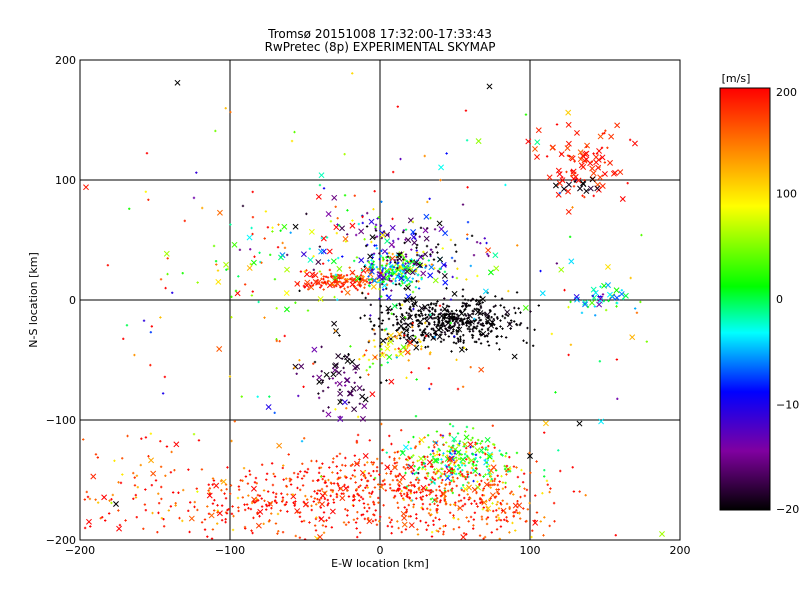 The image size is (800, 600). Describe the element at coordinates (380, 550) in the screenshot. I see `x-tick-label: 0` at that location.